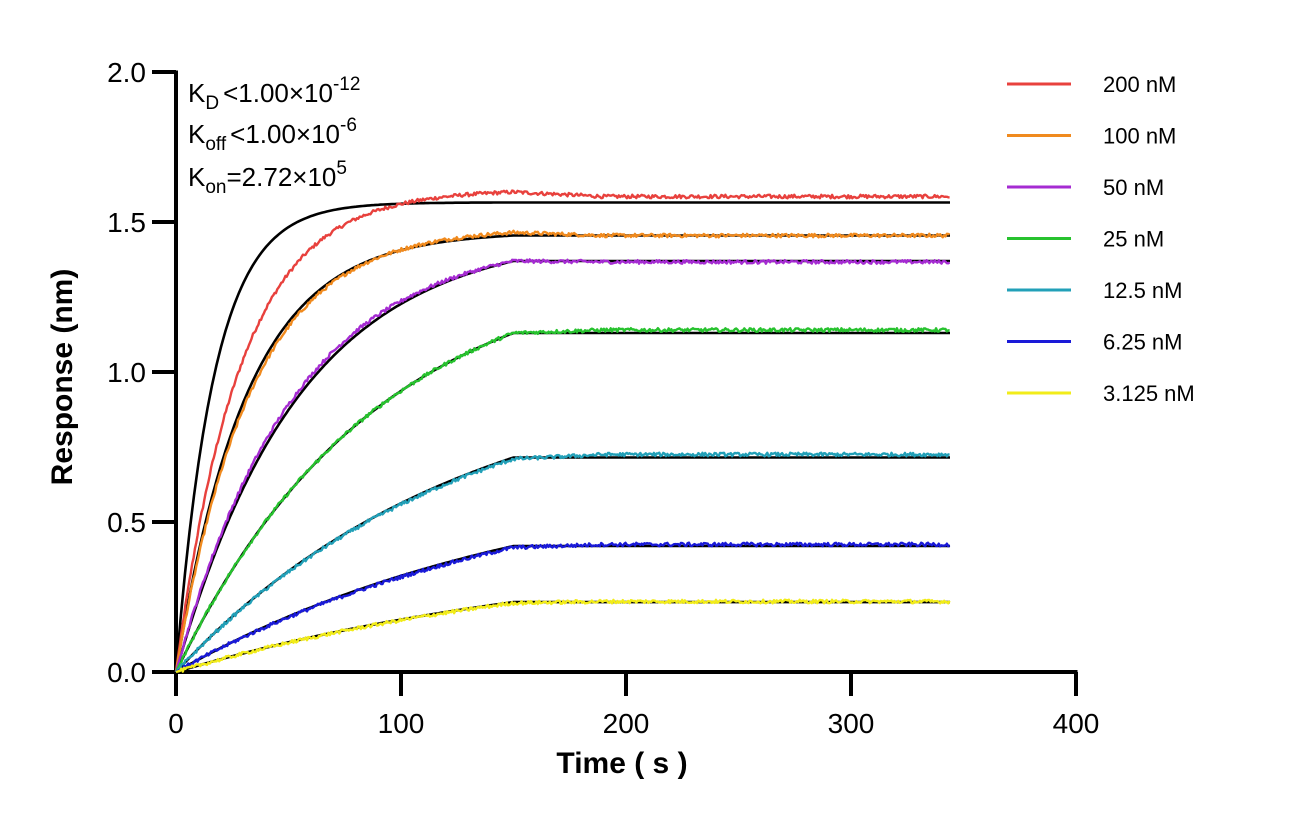 The height and width of the screenshot is (825, 1313). Describe the element at coordinates (126, 372) in the screenshot. I see `y-tick-label: 1.0` at that location.